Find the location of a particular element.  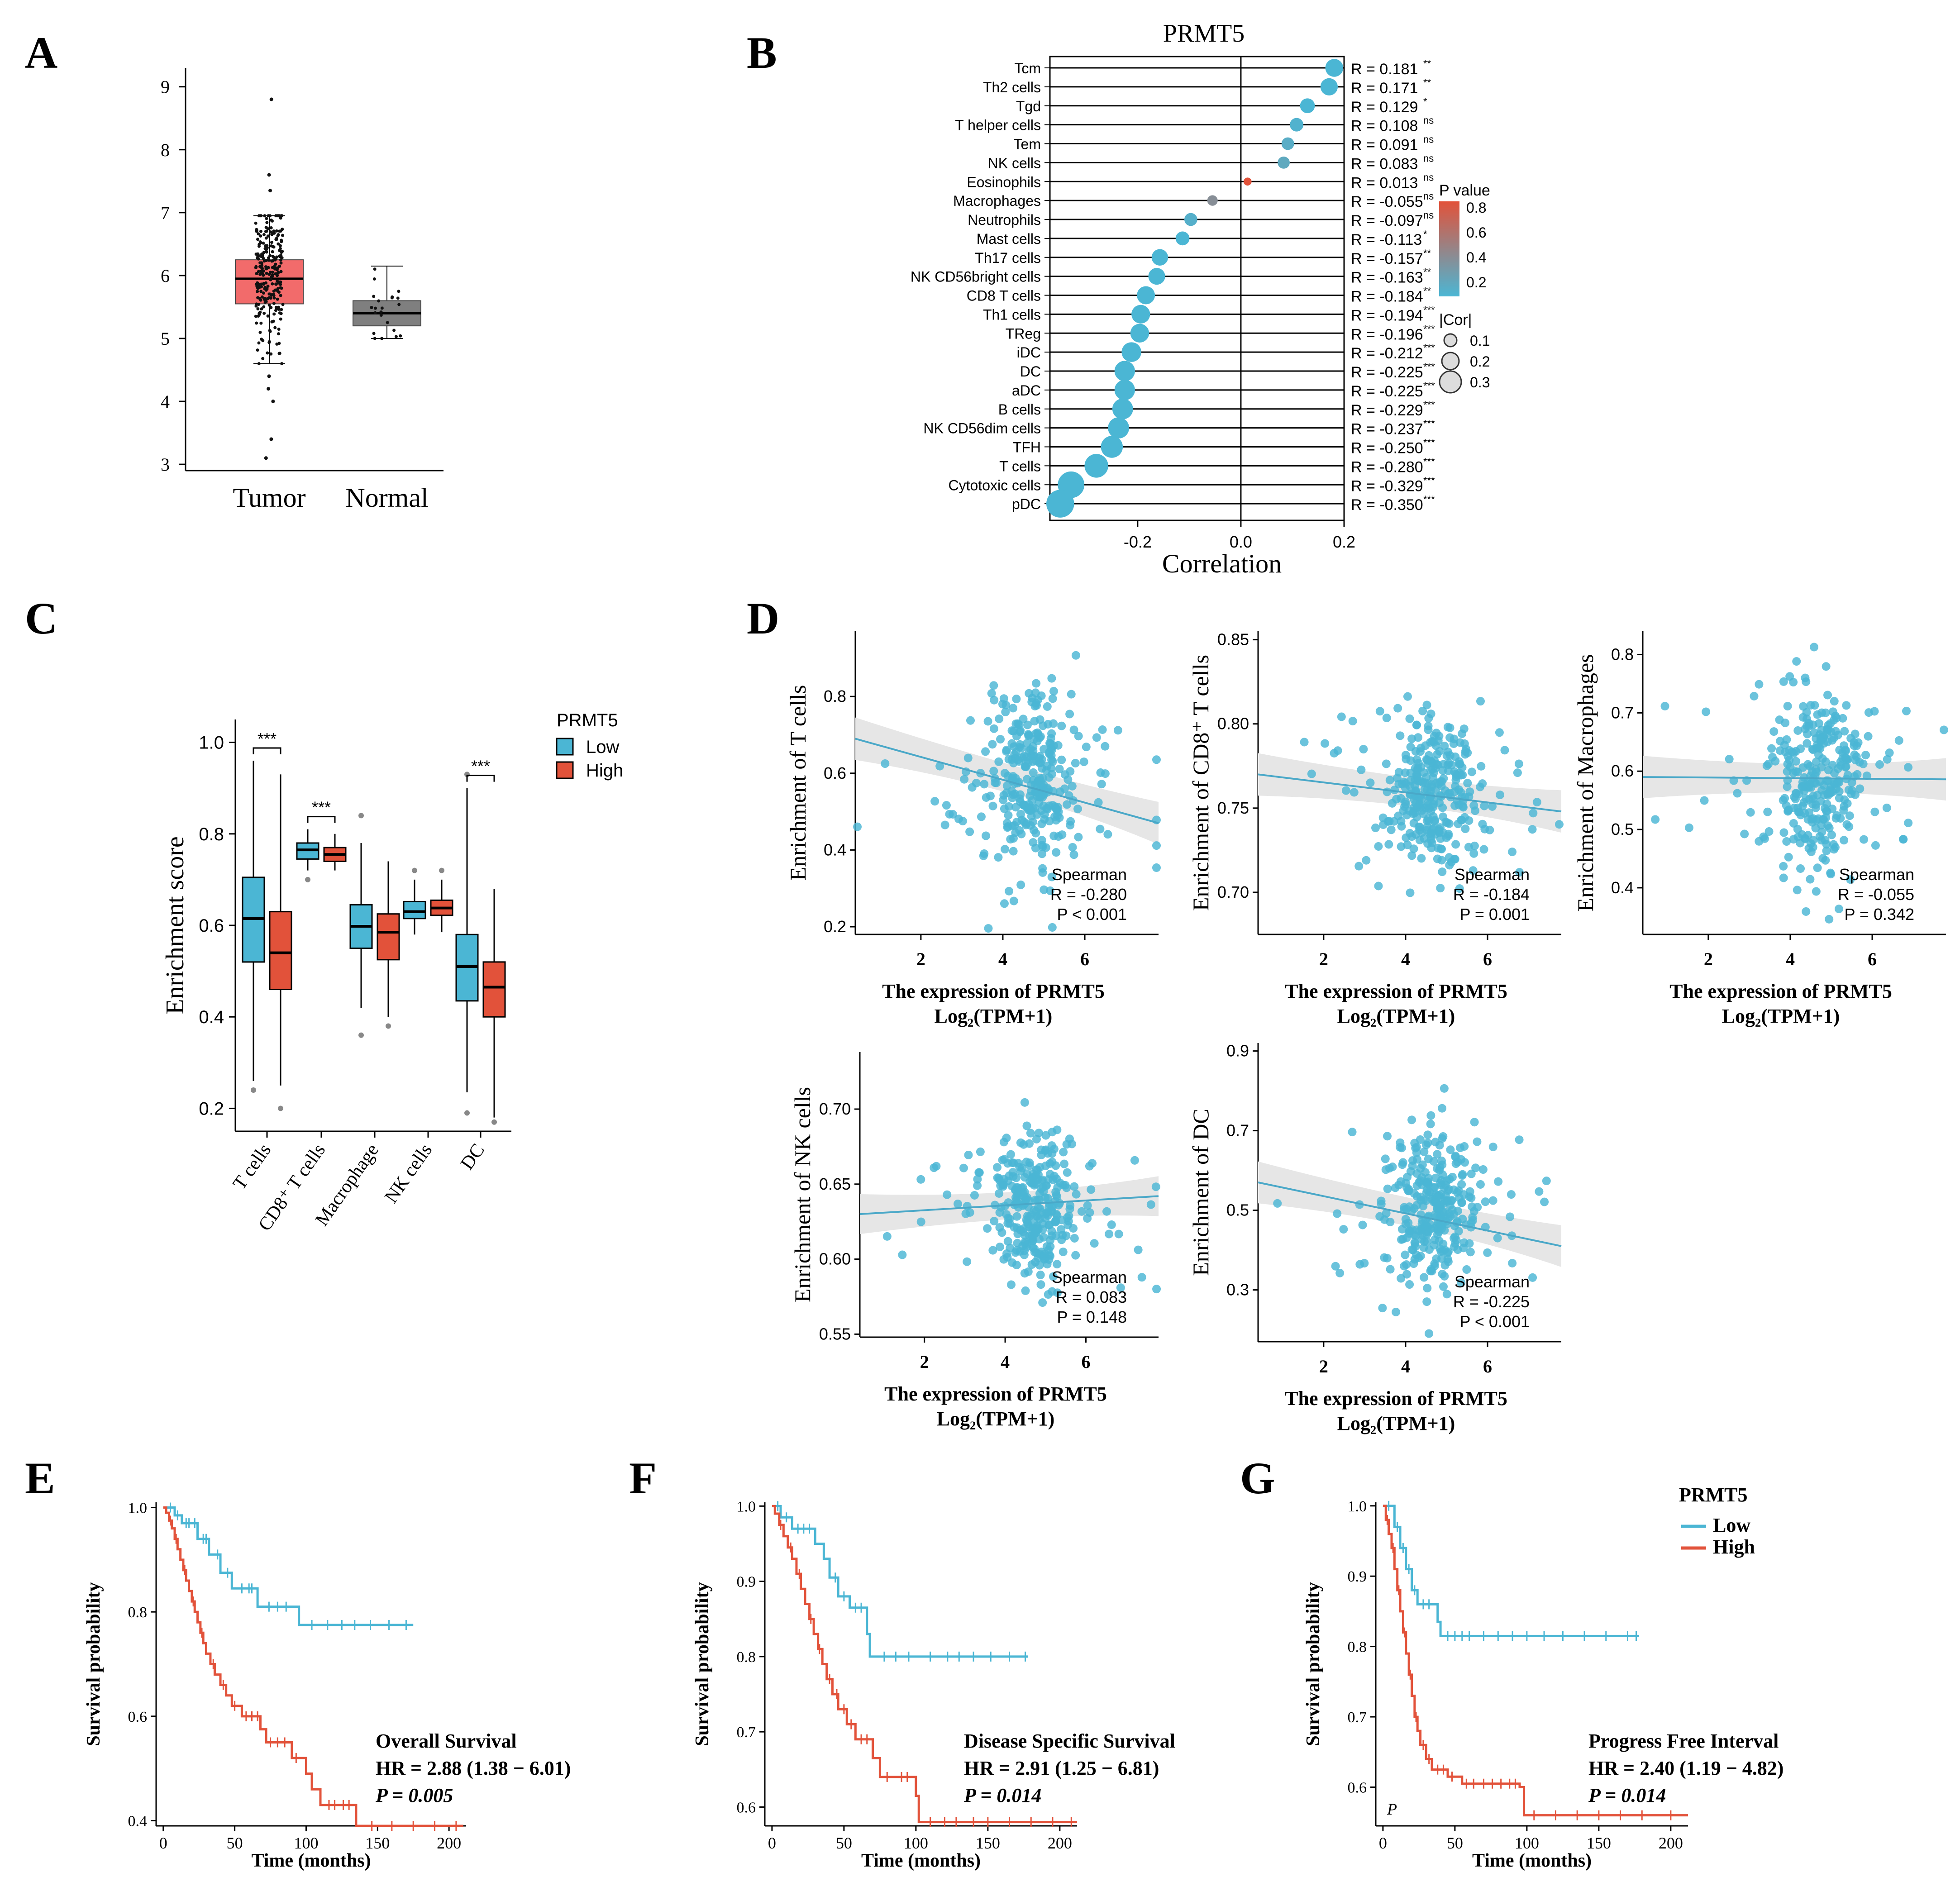

stat-label: P = 0.342 is located at coordinates (1879, 914).